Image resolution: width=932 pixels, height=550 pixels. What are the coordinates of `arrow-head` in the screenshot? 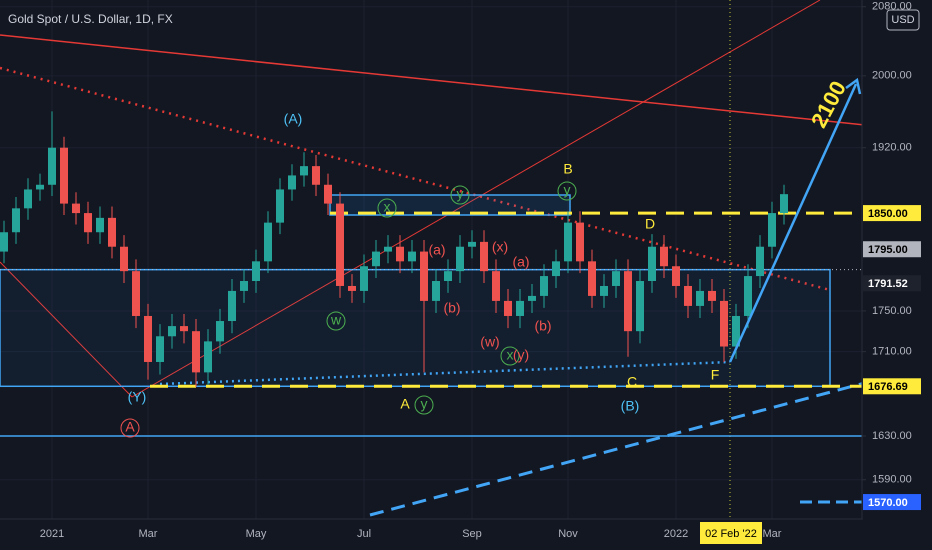 It's located at (853, 86).